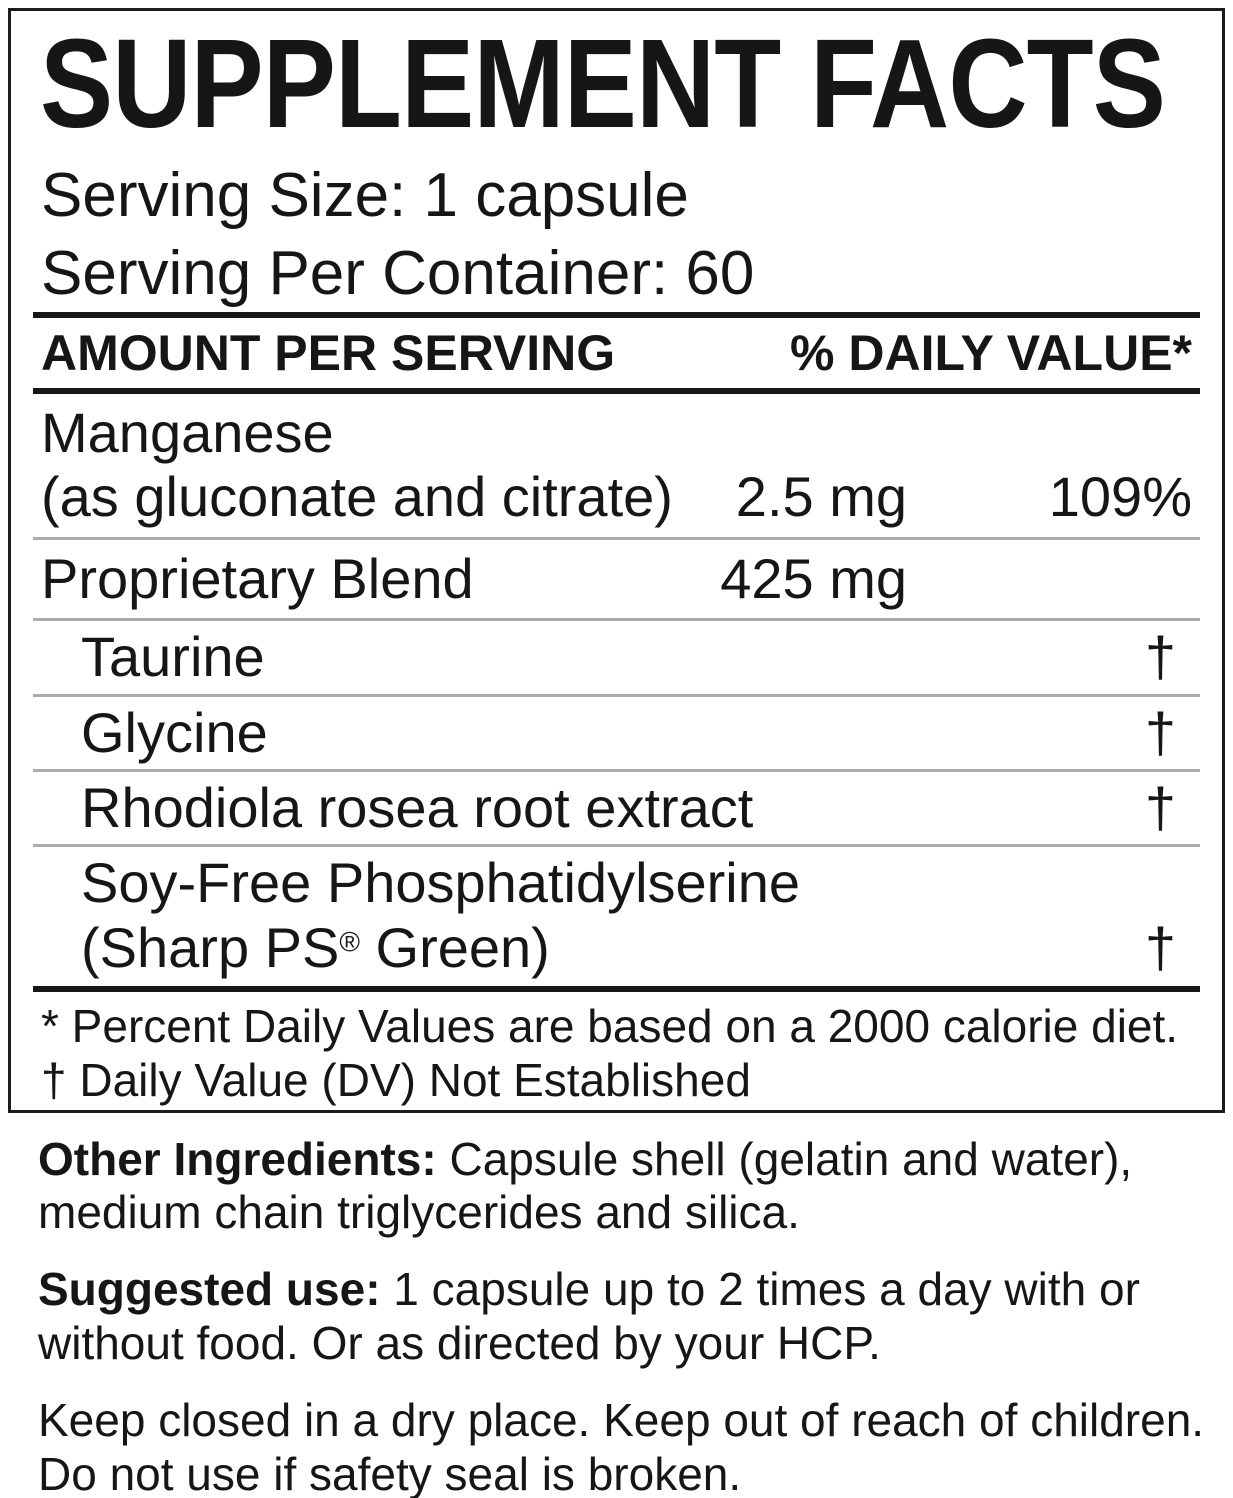 The image size is (1233, 1498). What do you see at coordinates (396, 1079) in the screenshot?
I see `footnote-daily-value-not-established: † Daily Value (DV) Not Established` at bounding box center [396, 1079].